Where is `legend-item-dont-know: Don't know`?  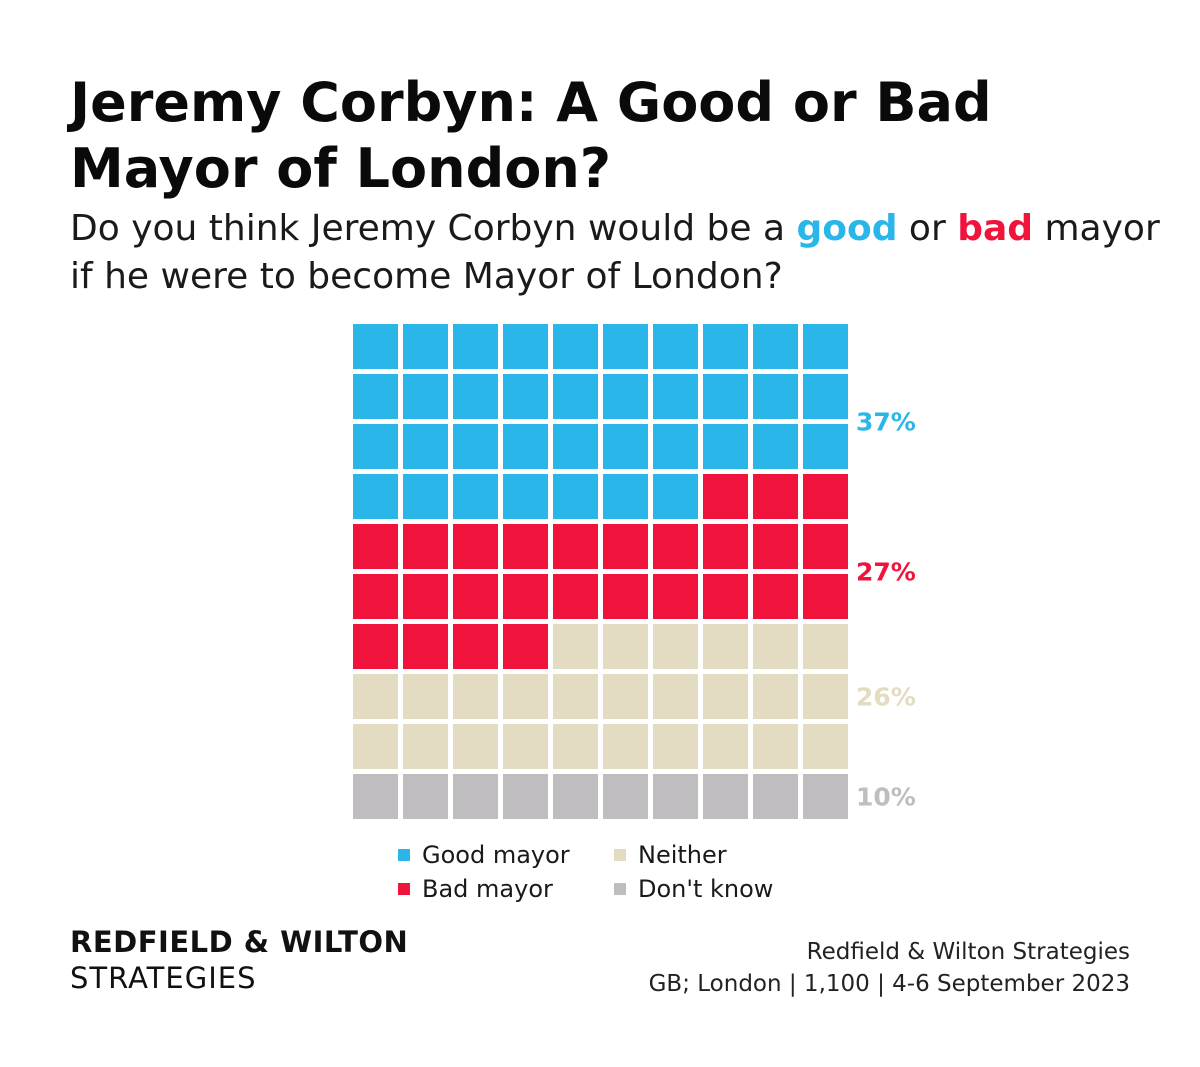 legend-item-dont-know: Don't know is located at coordinates (714, 889).